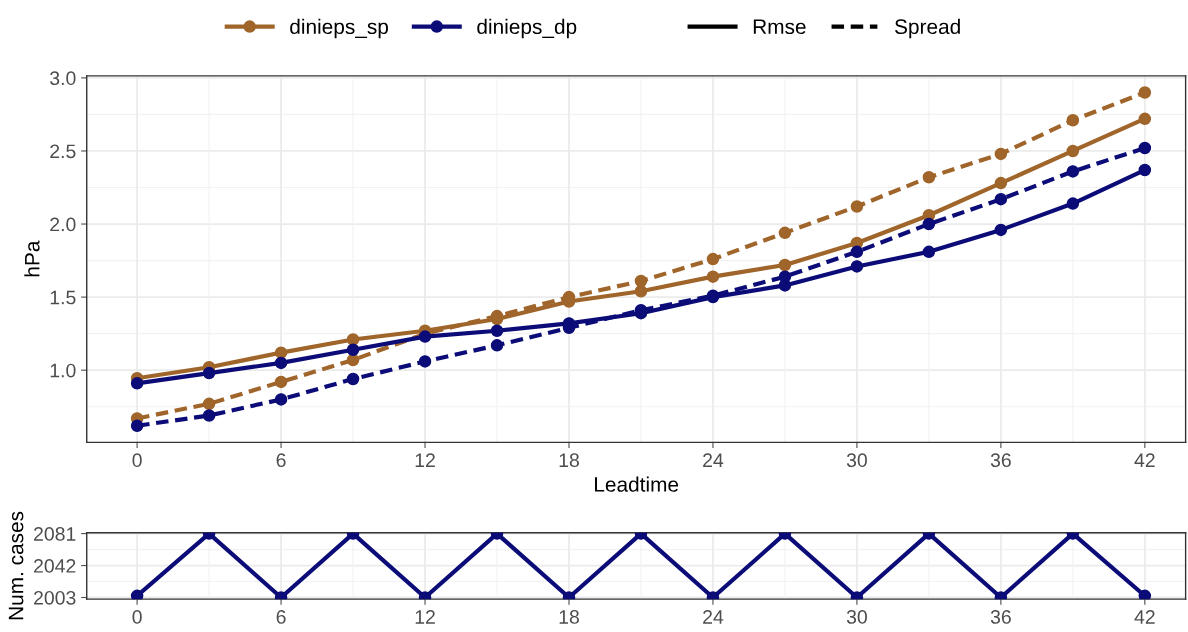 The width and height of the screenshot is (1188, 632). What do you see at coordinates (927, 28) in the screenshot?
I see `text: Spread` at bounding box center [927, 28].